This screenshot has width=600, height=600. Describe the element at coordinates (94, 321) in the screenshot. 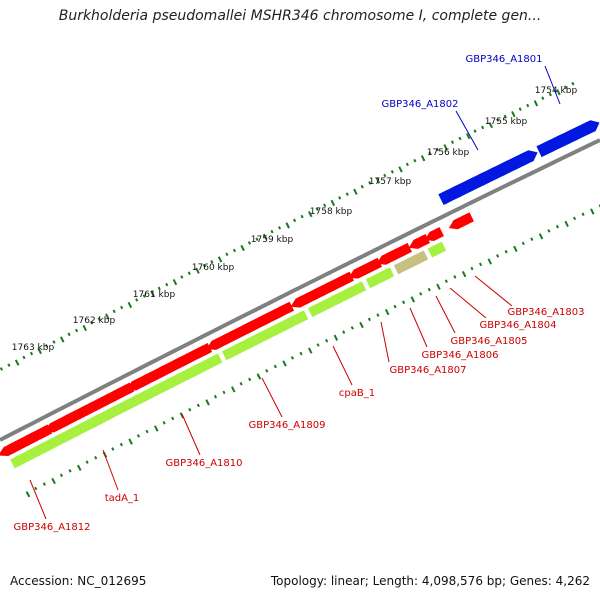

I see `scale-label: 1762 kbp` at that location.